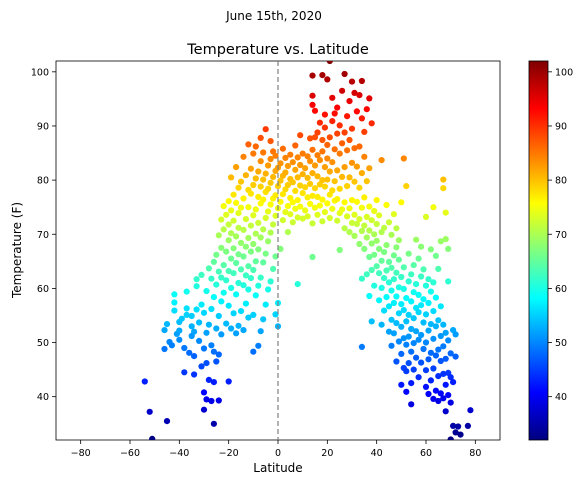  Describe the element at coordinates (426, 453) in the screenshot. I see `x-tick-label: 60` at that location.